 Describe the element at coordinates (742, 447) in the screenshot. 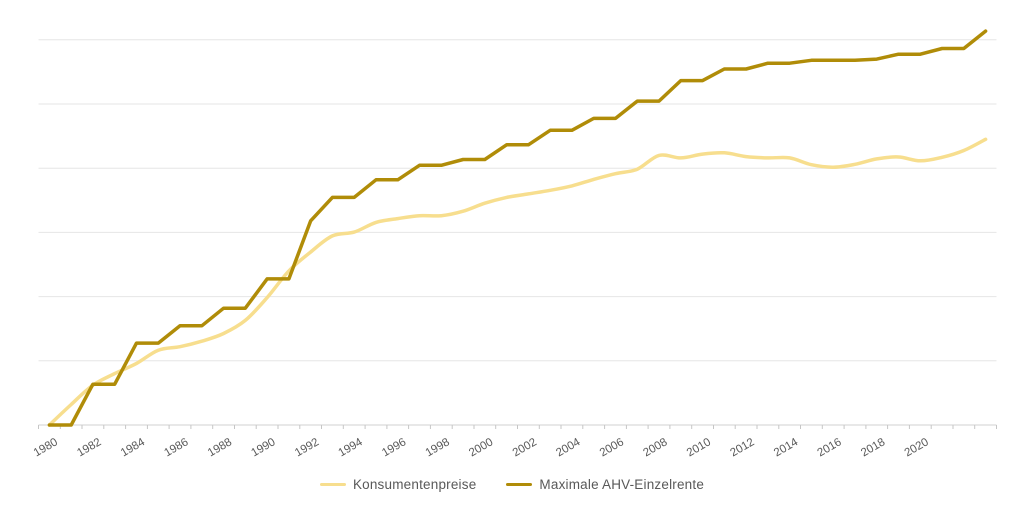

I see `x-axis-label: 2012` at that location.